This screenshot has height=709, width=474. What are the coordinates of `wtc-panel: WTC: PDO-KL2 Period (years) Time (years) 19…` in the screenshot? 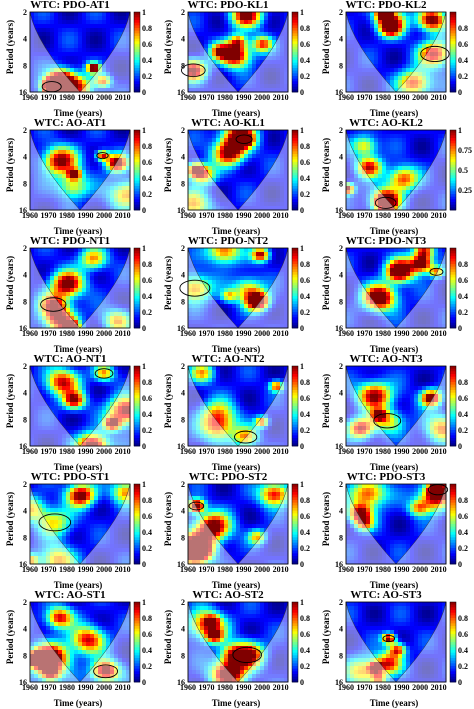 It's located at (395, 59).